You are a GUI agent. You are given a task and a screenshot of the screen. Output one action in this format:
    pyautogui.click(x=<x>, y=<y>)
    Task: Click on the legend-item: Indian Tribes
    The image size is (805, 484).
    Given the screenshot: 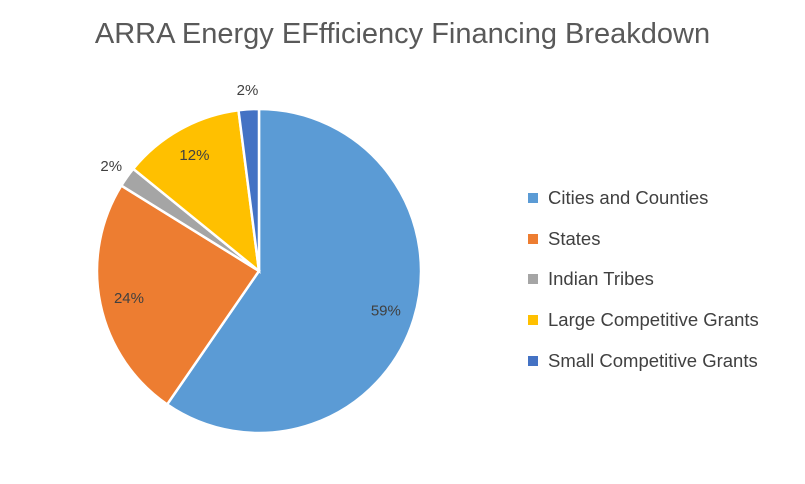 What is the action you would take?
    pyautogui.click(x=643, y=279)
    